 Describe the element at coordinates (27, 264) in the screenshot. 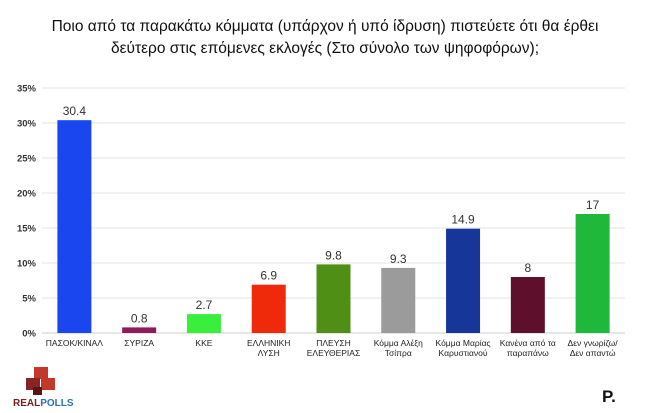

I see `y-tick-label: 10%` at that location.